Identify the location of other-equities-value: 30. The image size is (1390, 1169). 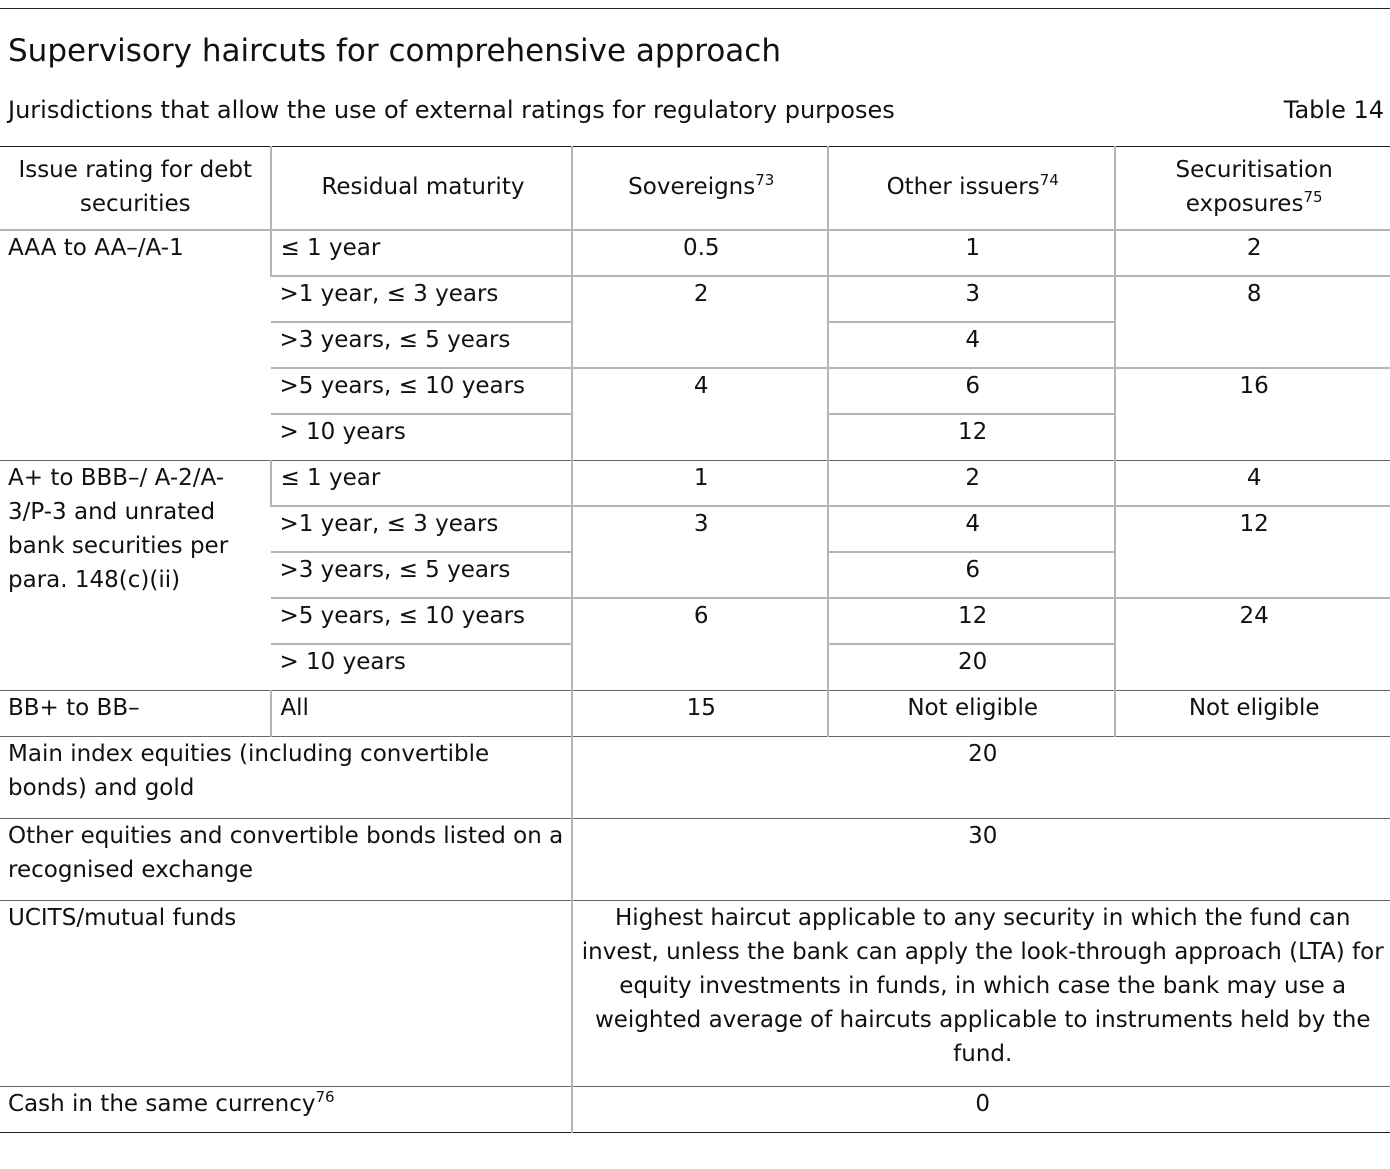
(980, 858).